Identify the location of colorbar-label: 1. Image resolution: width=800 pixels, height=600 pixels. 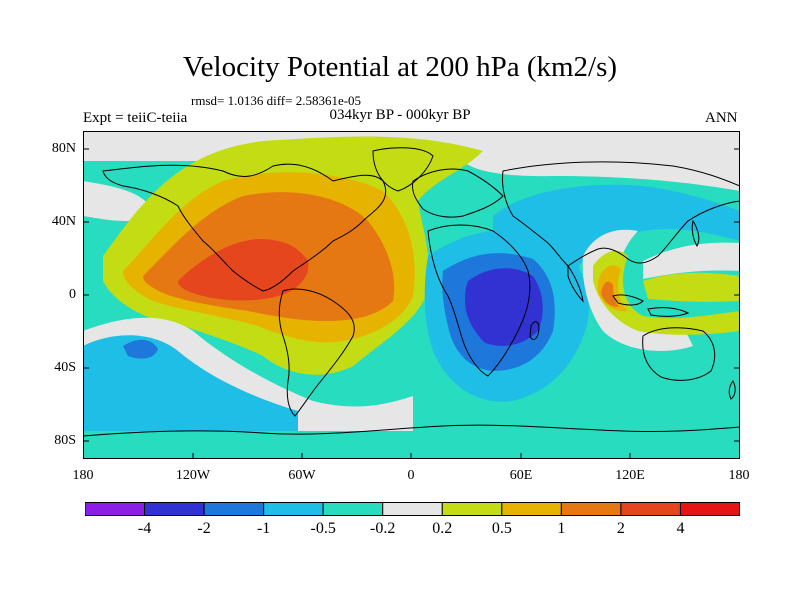
(561, 528).